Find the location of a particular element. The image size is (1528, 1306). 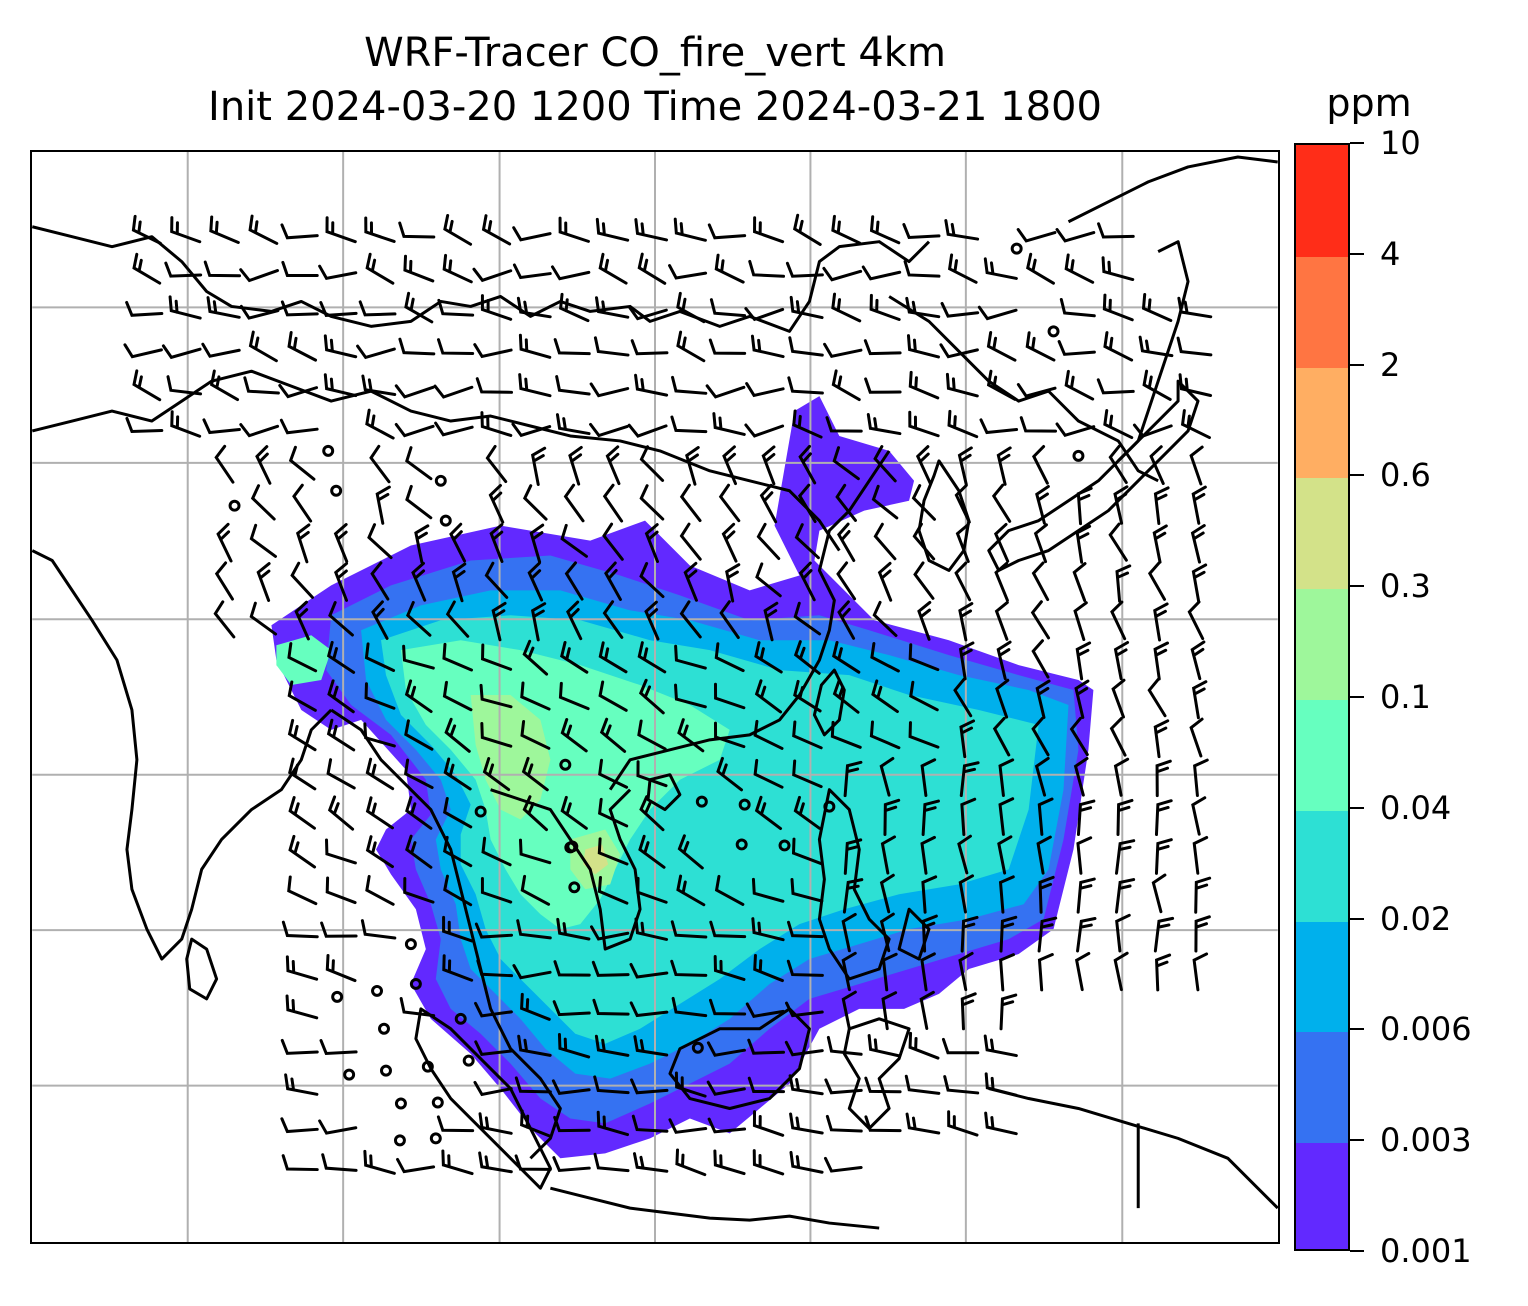

colorbar-tick-label: 0.001 is located at coordinates (1426, 1251).